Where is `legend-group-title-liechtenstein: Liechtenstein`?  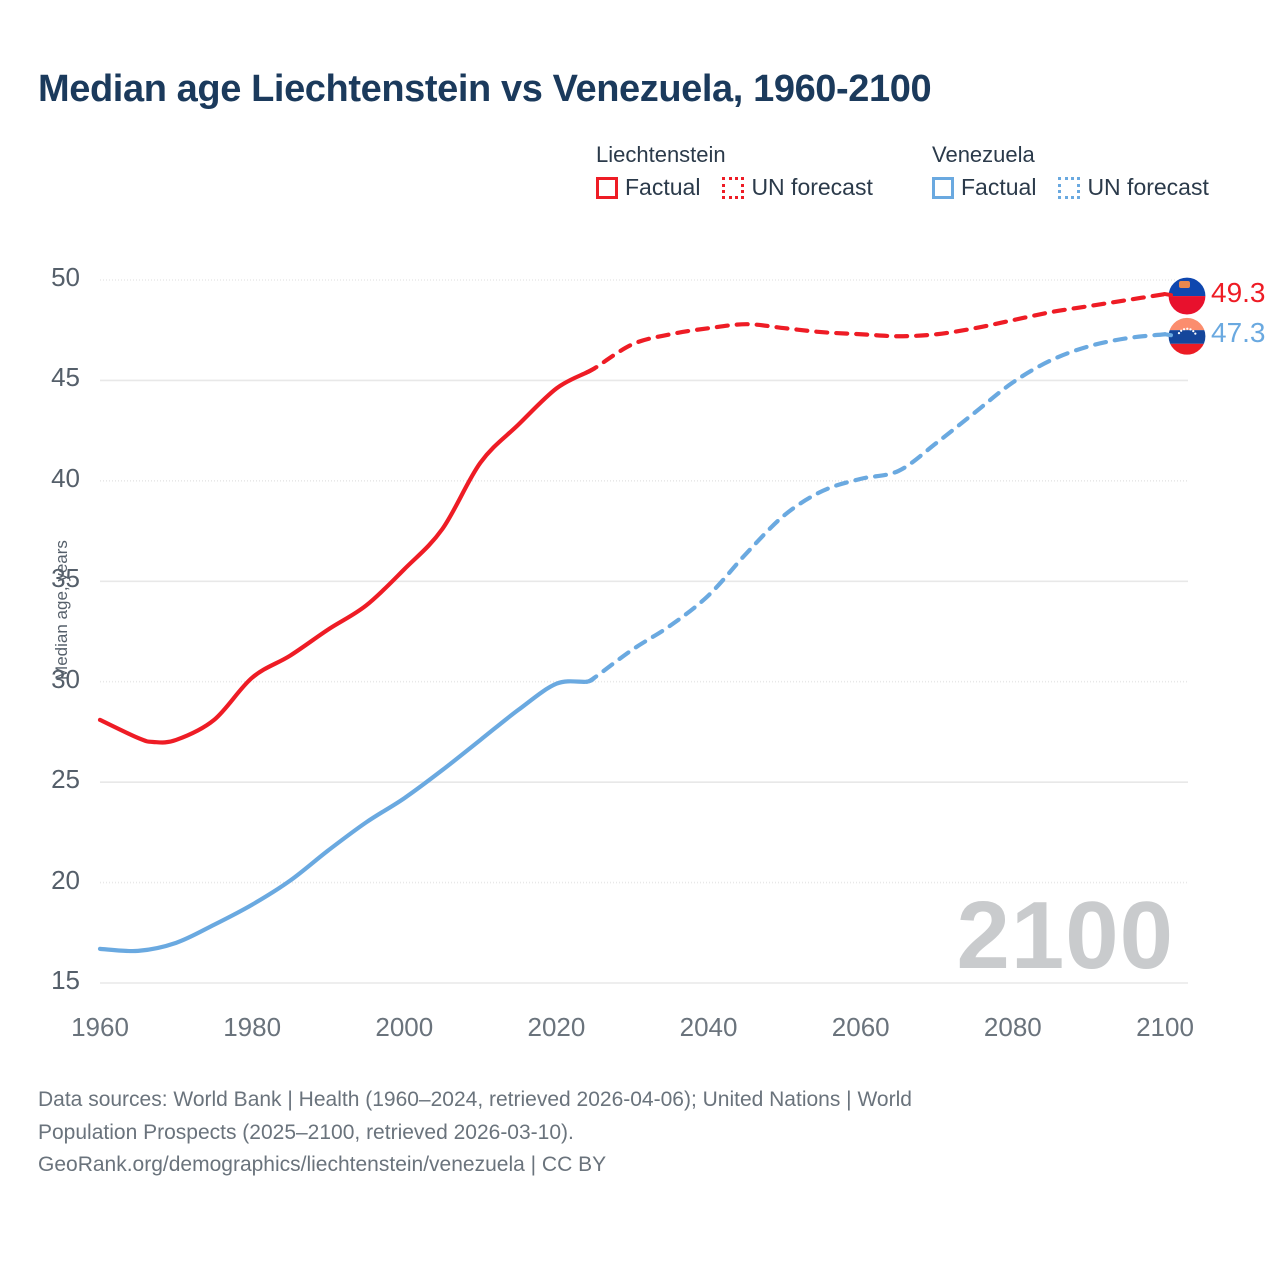
legend-group-title-liechtenstein: Liechtenstein is located at coordinates (661, 154).